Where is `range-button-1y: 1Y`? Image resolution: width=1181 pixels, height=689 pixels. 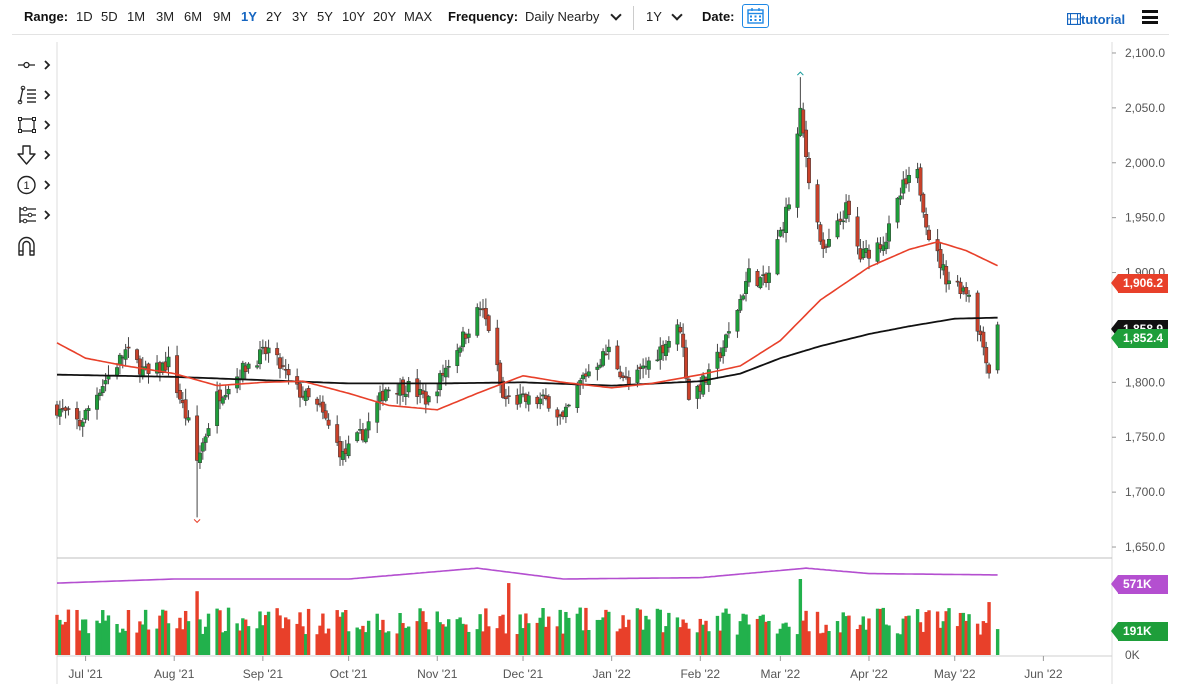
range-button-1y: 1Y is located at coordinates (249, 16).